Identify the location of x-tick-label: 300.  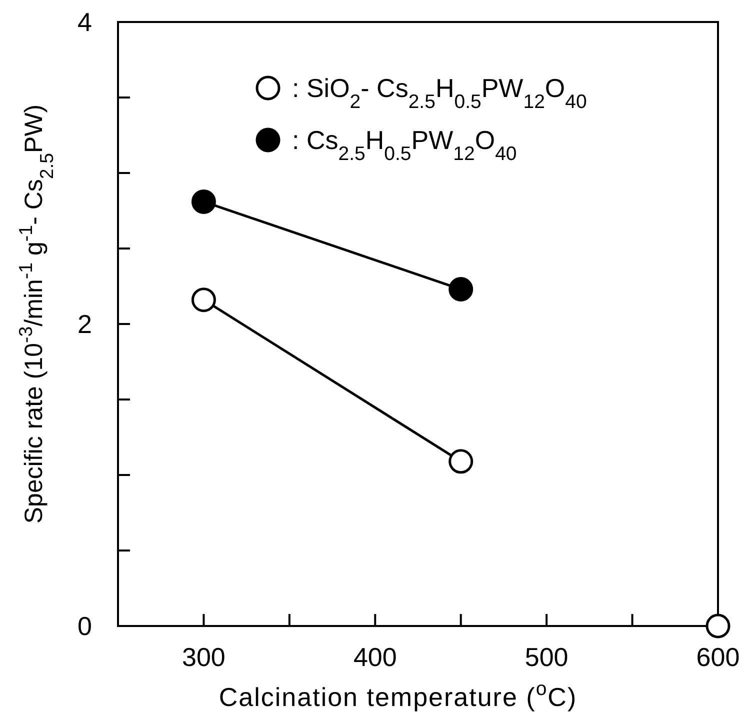
(204, 657).